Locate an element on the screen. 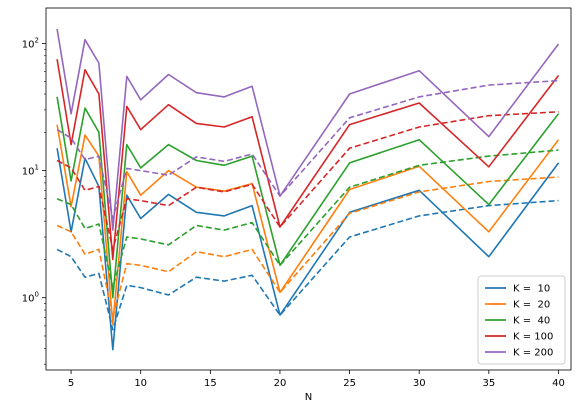 The width and height of the screenshot is (581, 405). x-tick-label: 15 is located at coordinates (210, 383).